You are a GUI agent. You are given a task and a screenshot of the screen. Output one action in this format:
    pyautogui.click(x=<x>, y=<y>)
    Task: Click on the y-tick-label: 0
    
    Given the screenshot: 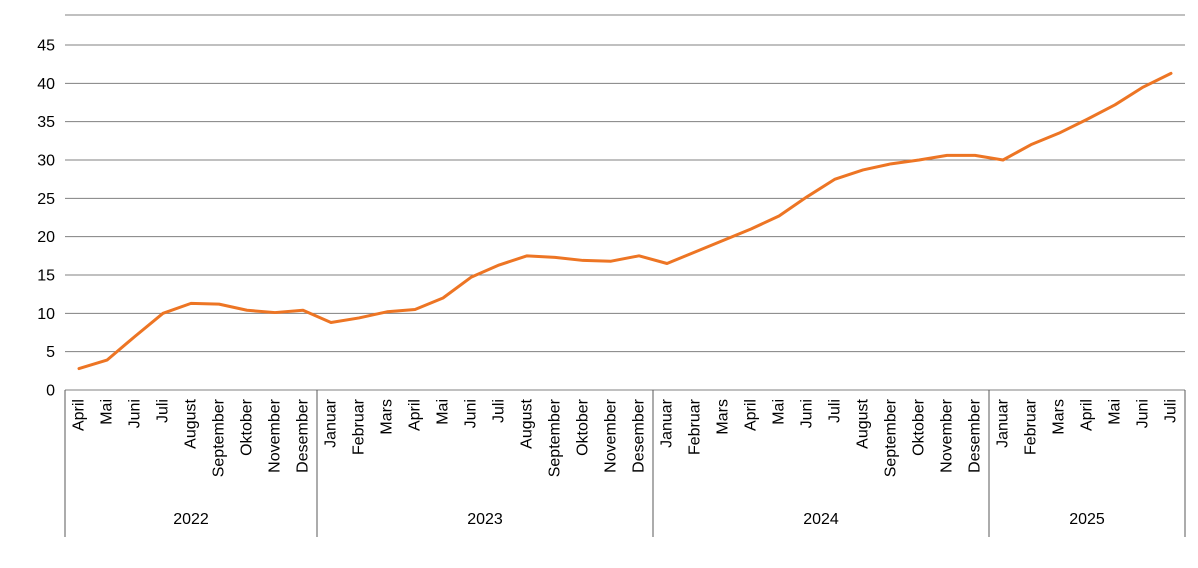 What is the action you would take?
    pyautogui.click(x=50, y=391)
    